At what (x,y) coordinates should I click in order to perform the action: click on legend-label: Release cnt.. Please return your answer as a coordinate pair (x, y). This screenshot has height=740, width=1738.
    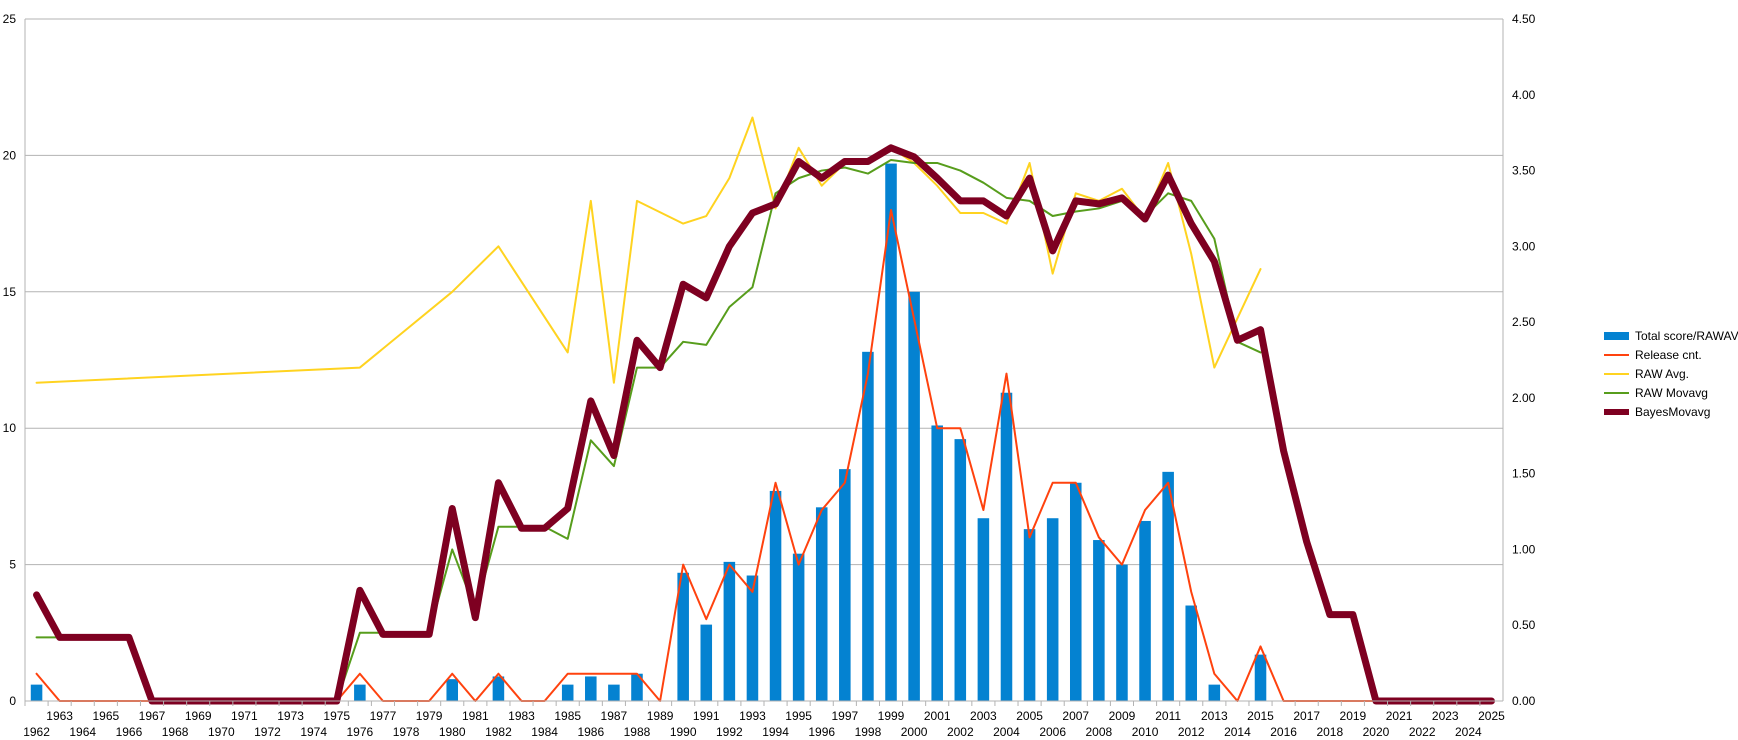
    Looking at the image, I should click on (1668, 355).